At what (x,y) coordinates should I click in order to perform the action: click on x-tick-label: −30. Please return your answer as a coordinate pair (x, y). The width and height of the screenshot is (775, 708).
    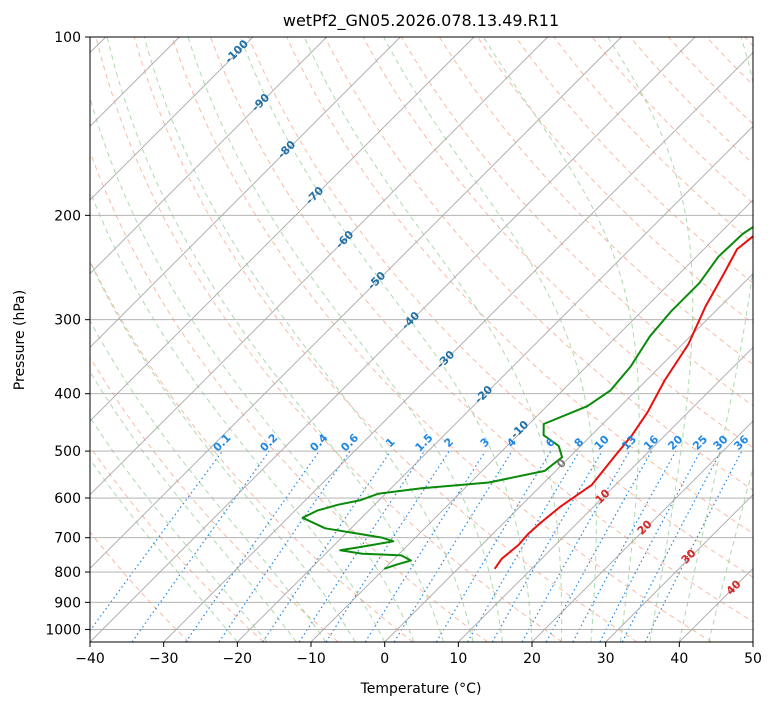
    Looking at the image, I should click on (164, 659).